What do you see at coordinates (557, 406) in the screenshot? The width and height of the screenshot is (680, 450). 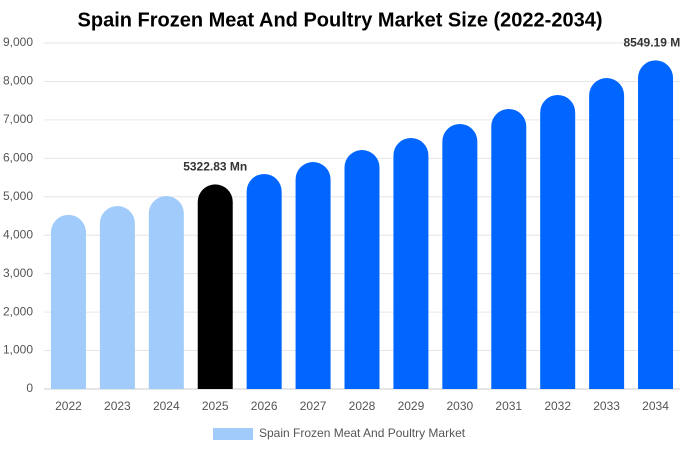 I see `x-tick-label: 2032` at bounding box center [557, 406].